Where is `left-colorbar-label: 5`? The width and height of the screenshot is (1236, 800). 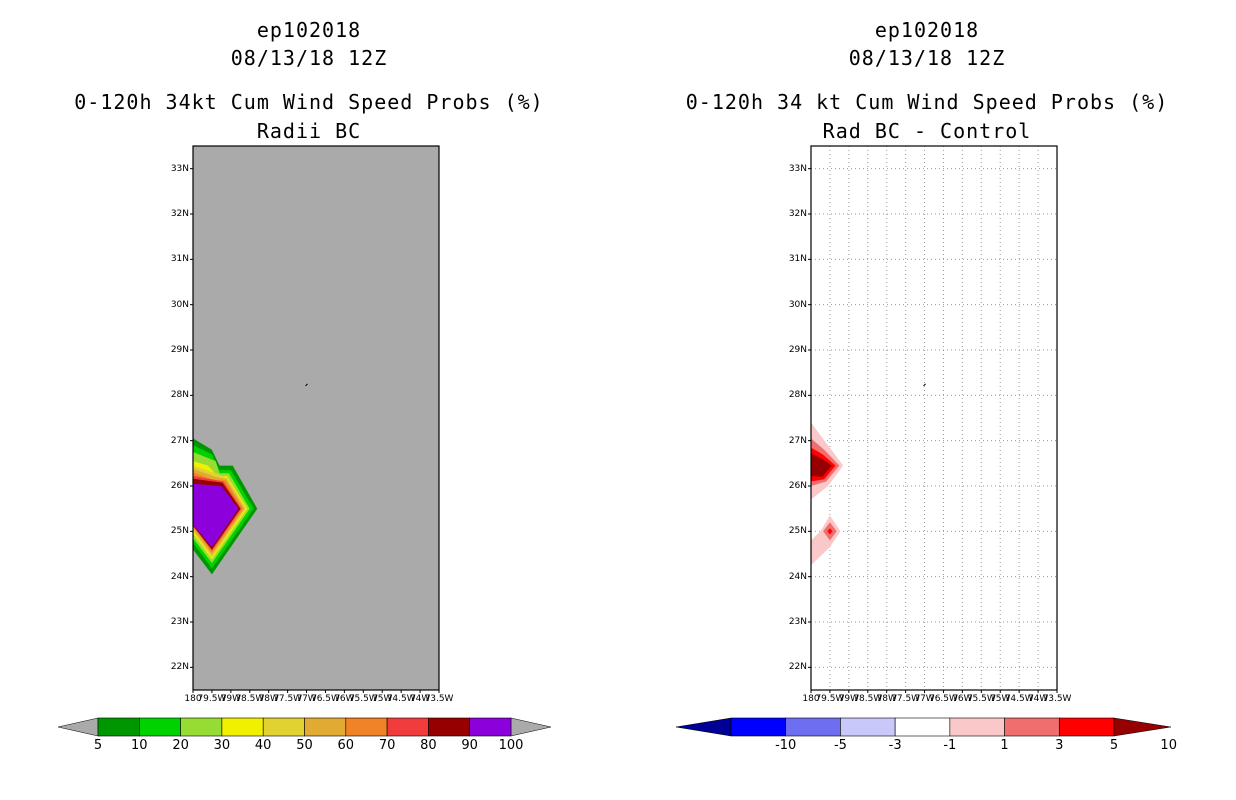
left-colorbar-label: 5 is located at coordinates (98, 745).